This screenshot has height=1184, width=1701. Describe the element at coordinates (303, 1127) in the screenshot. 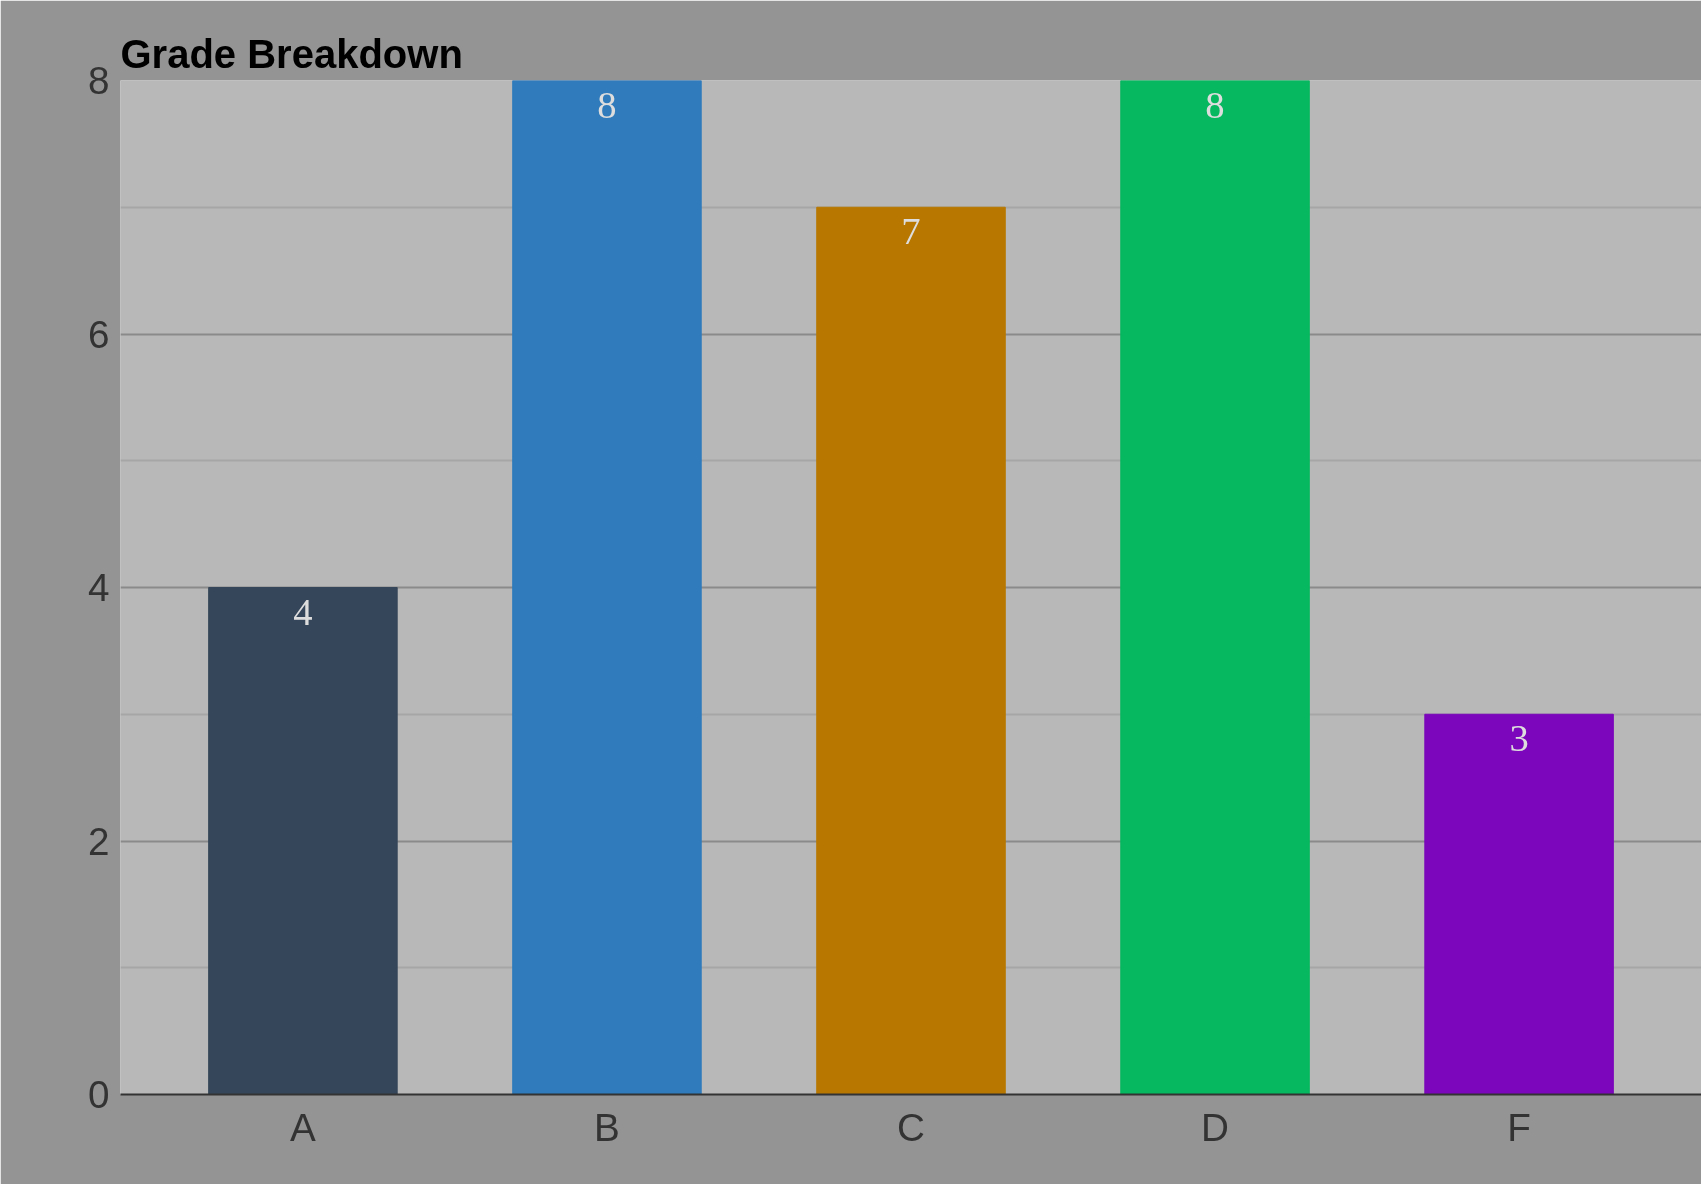

I see `x-tick-label: A` at that location.